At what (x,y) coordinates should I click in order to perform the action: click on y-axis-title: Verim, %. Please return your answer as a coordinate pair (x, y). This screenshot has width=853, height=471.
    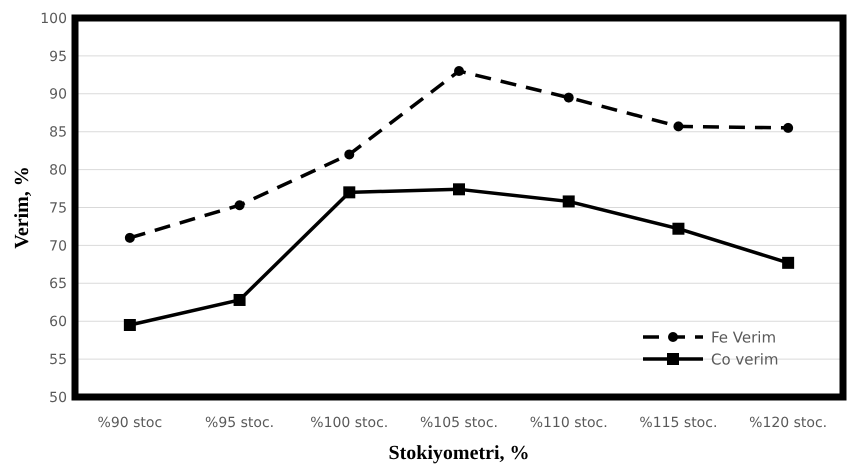
    Looking at the image, I should click on (22, 207).